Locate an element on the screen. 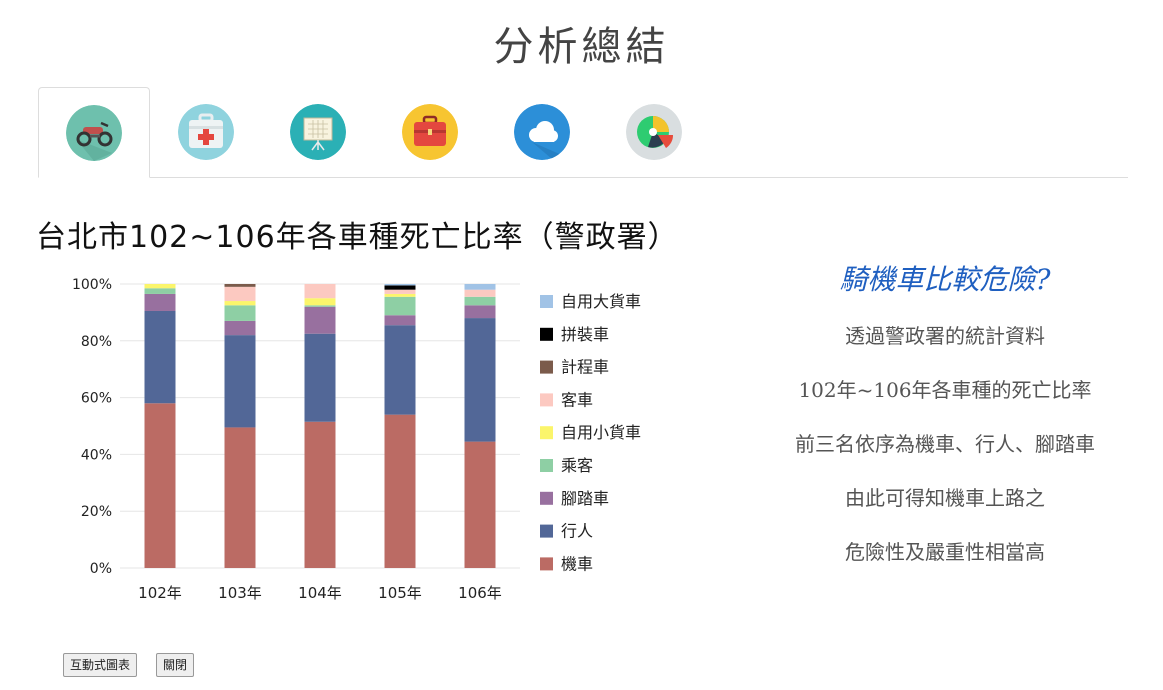 This screenshot has width=1163, height=690. tab-presentation is located at coordinates (318, 132).